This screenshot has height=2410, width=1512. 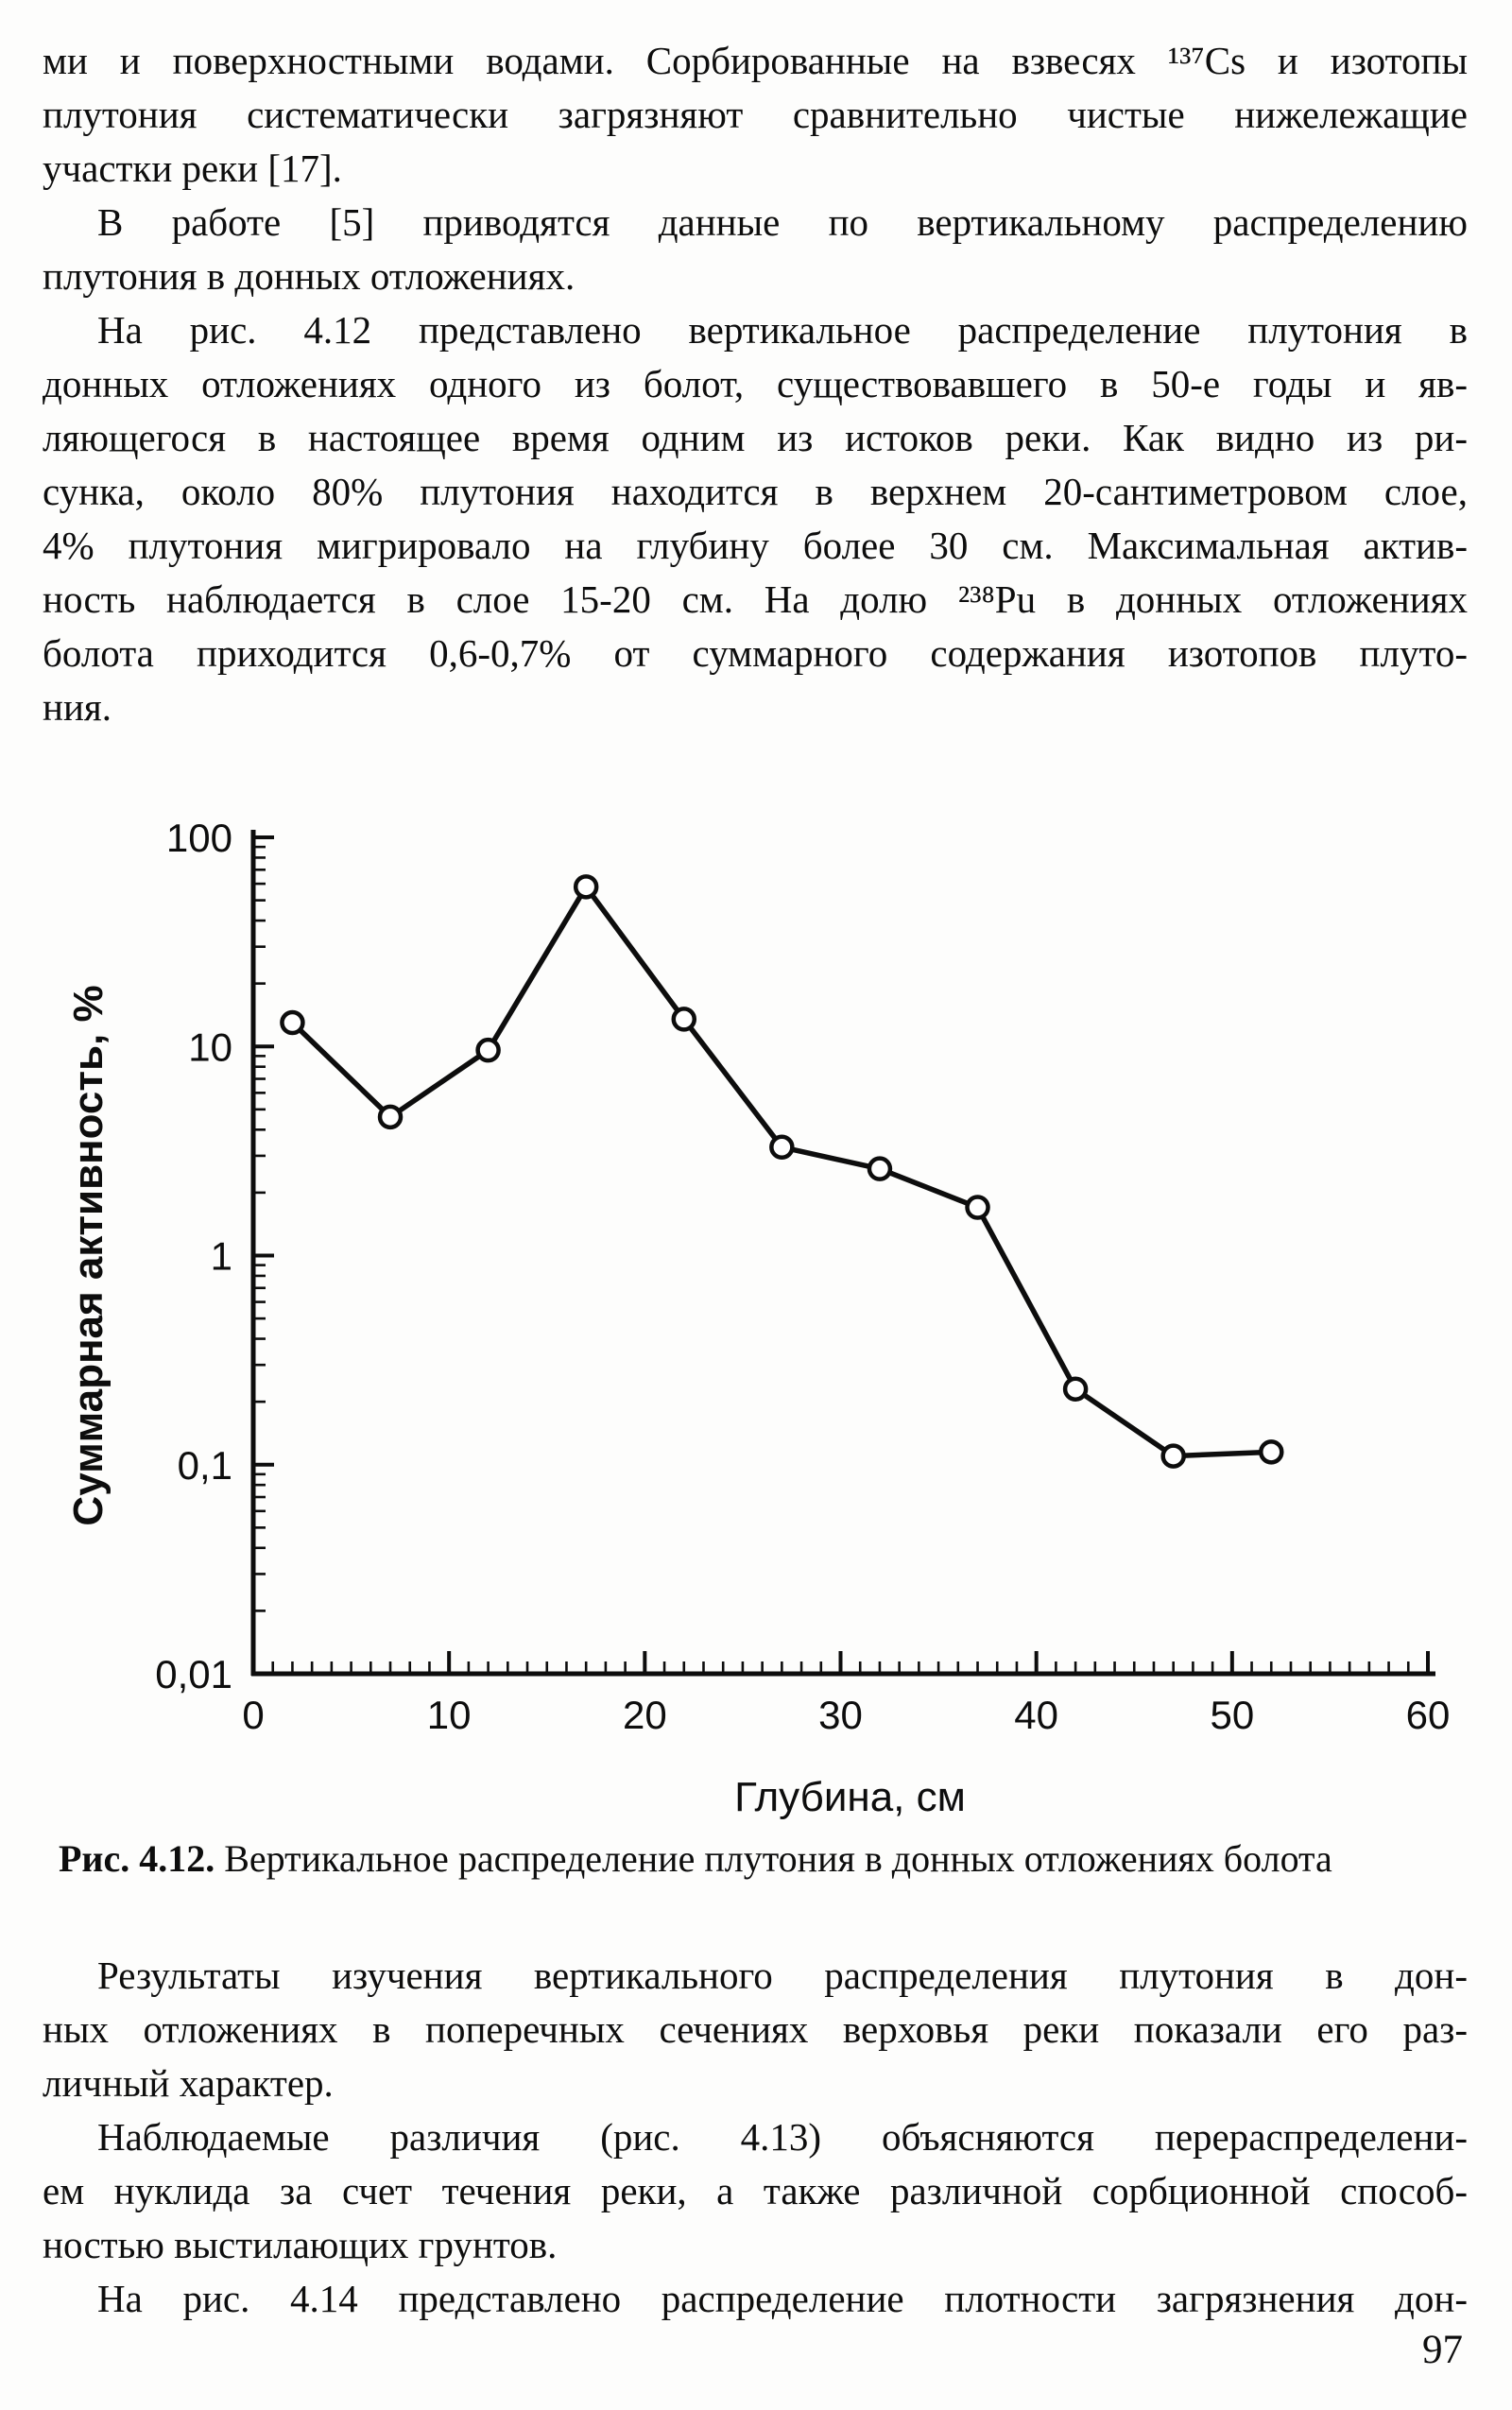 What do you see at coordinates (137, 1858) in the screenshot?
I see `figure-caption-label: Рис. 4.12.` at bounding box center [137, 1858].